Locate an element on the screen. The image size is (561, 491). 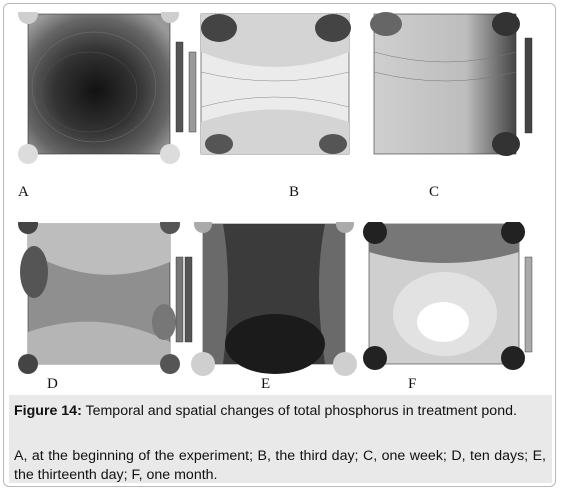
contour-plot-e is located at coordinates (272, 299).